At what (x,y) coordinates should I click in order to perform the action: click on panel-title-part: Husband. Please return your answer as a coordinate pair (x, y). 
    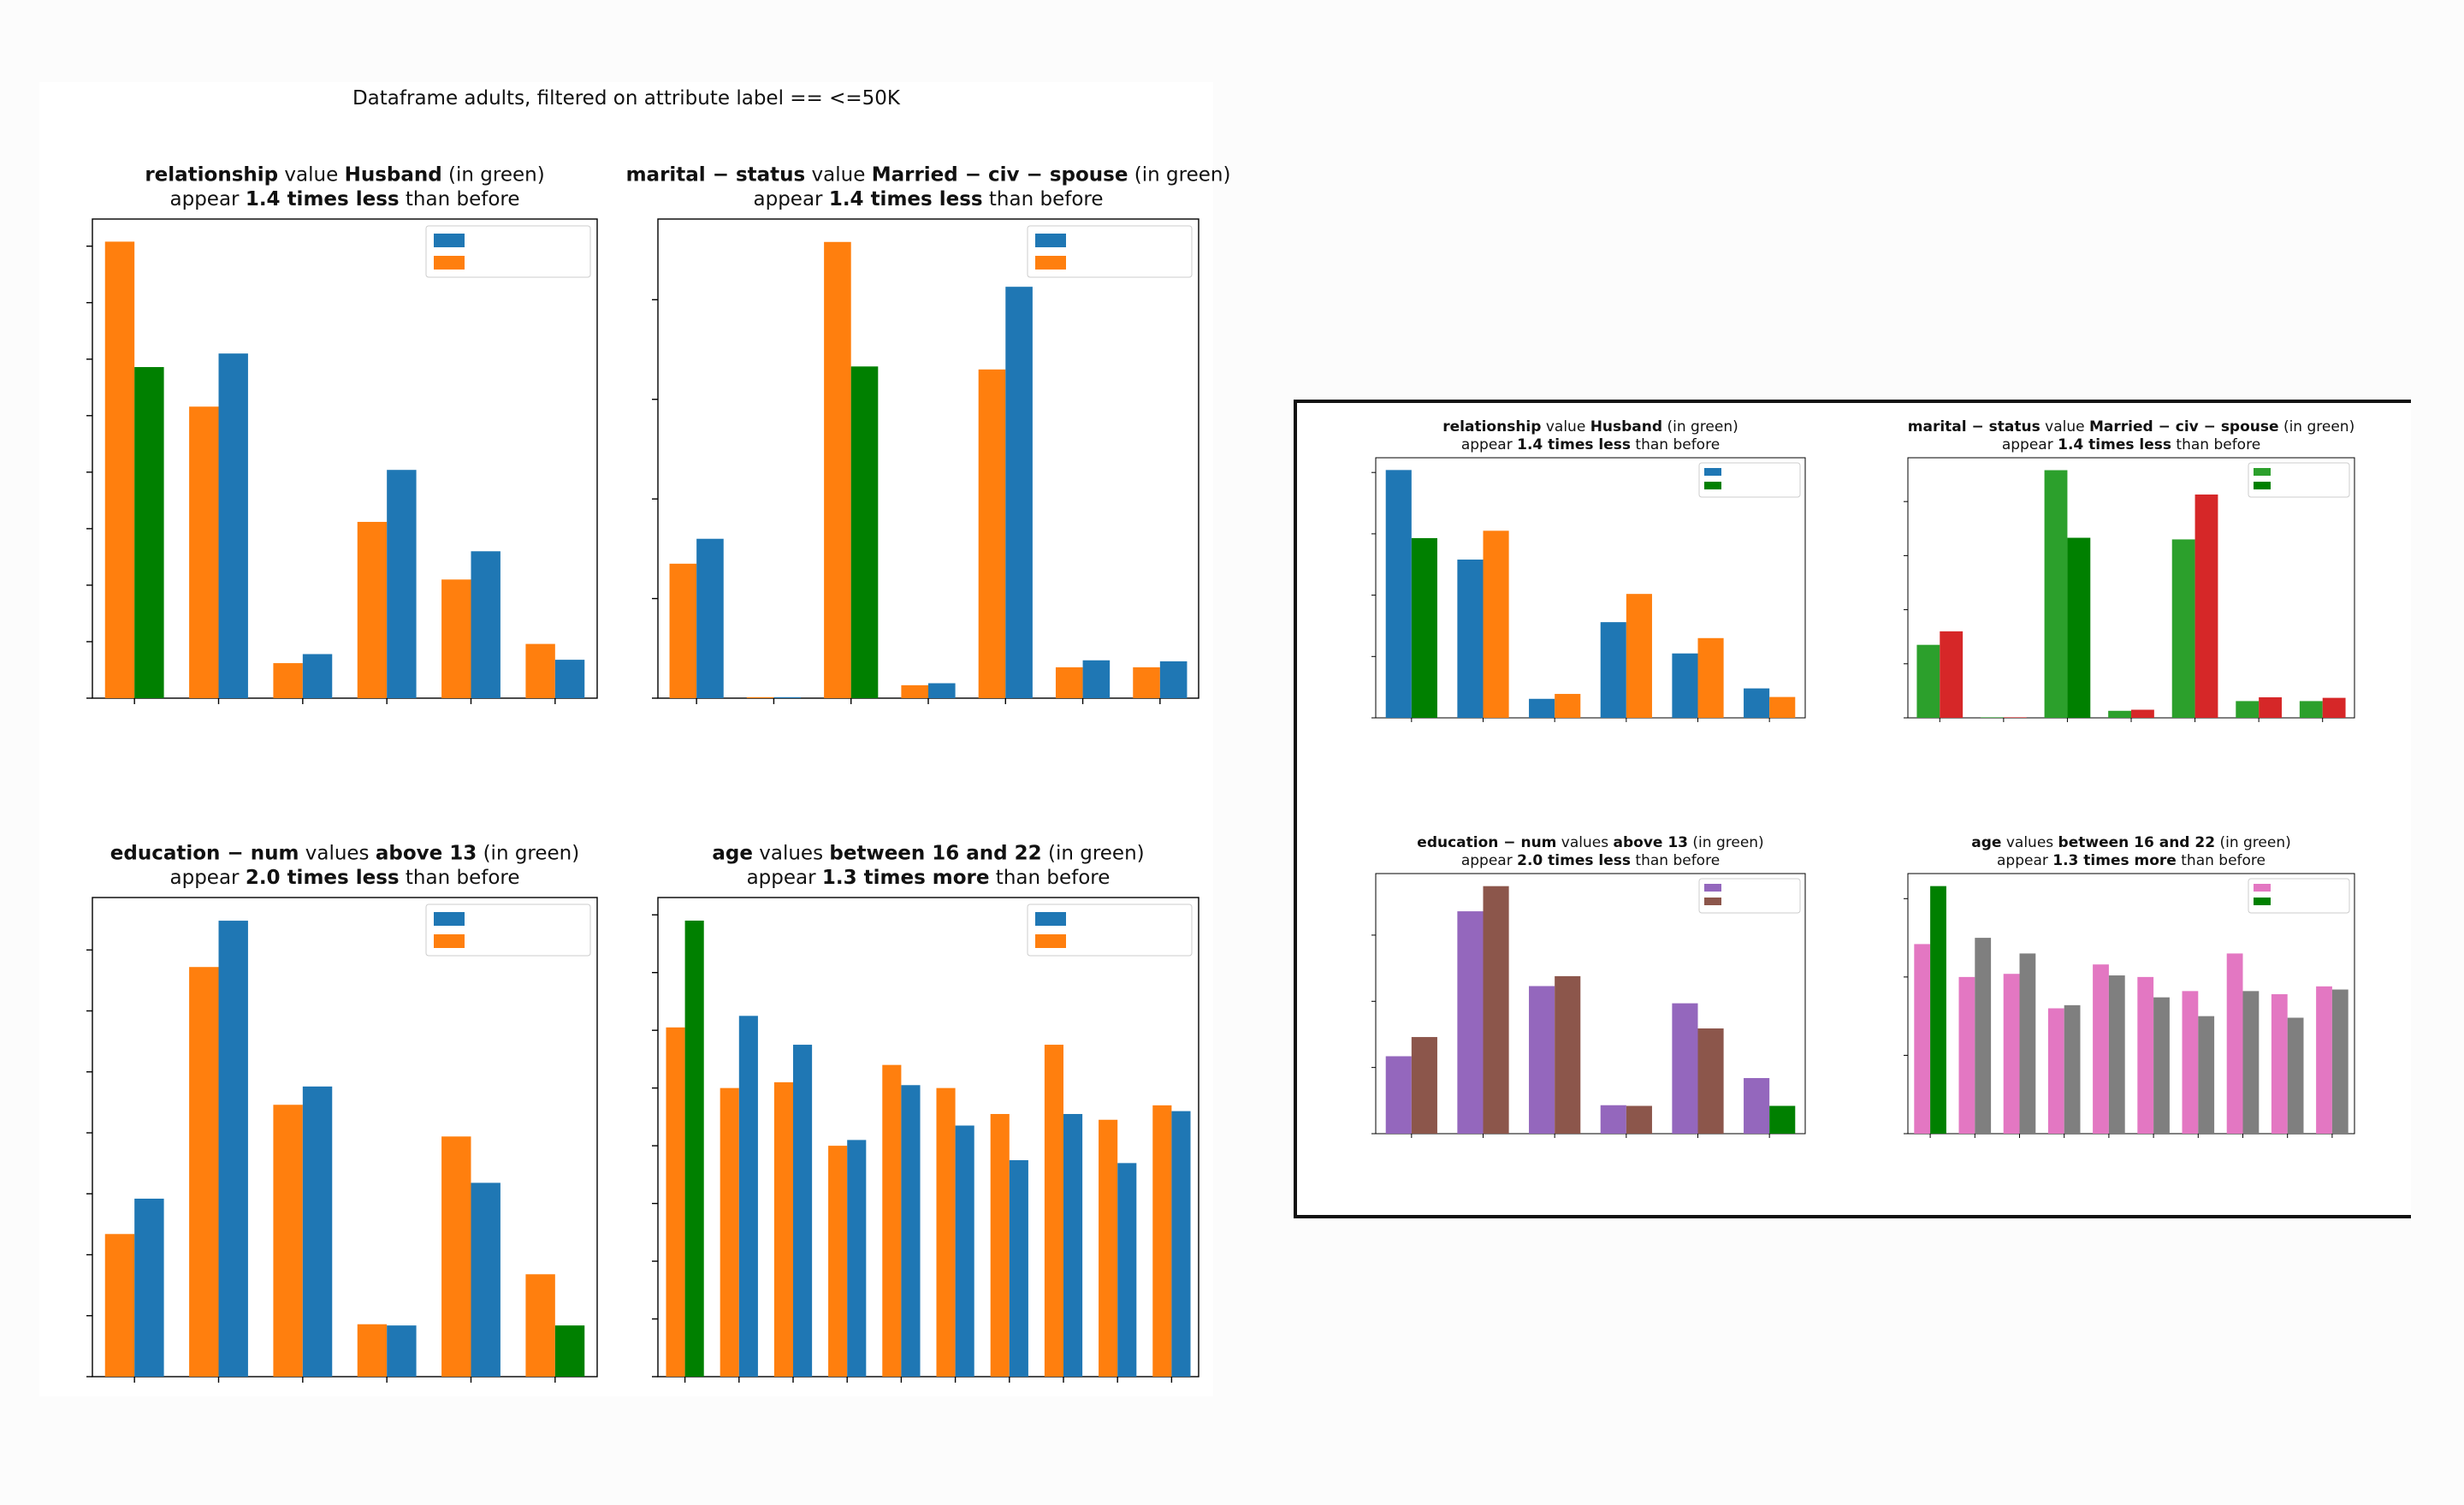
    Looking at the image, I should click on (1626, 427).